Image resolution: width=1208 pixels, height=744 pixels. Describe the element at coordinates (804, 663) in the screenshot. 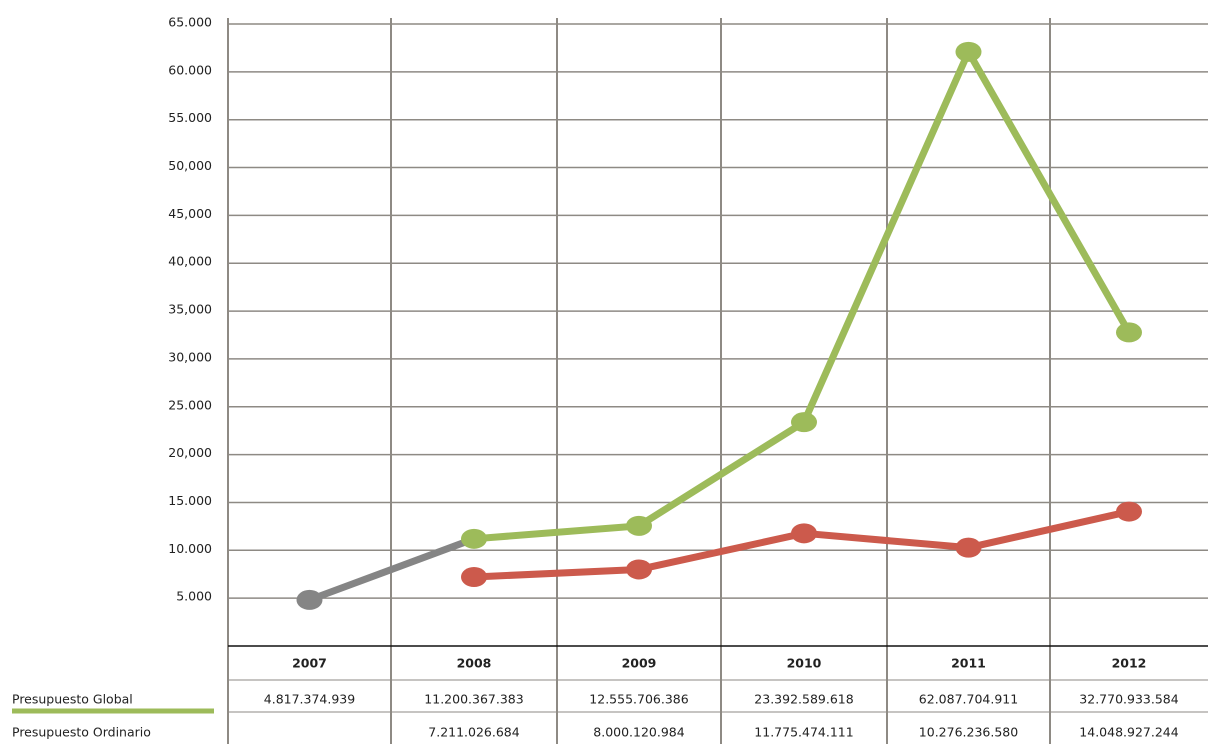

I see `year-label: 2010` at that location.